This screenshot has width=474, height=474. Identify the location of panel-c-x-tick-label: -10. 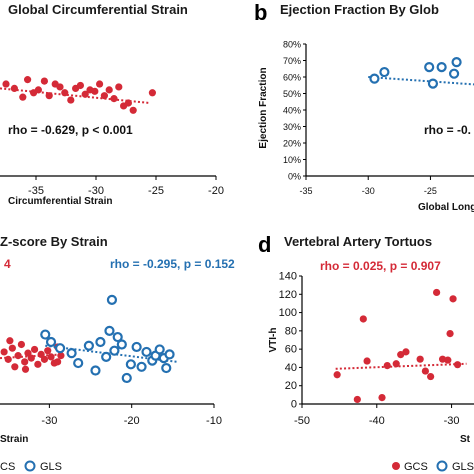
(214, 421).